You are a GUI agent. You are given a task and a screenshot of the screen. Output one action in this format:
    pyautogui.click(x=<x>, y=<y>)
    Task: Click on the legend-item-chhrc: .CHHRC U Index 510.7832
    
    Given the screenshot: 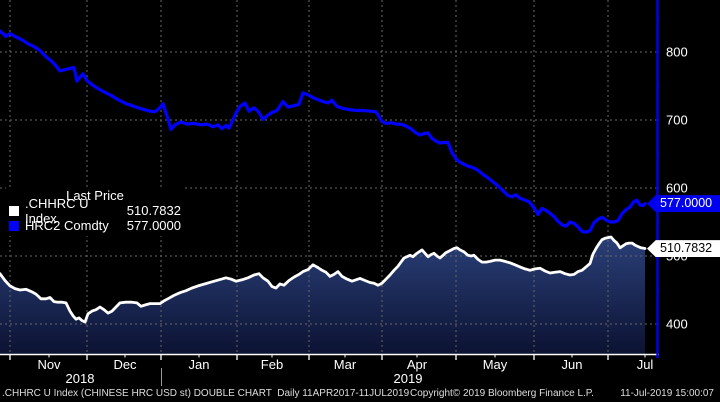 What is the action you would take?
    pyautogui.click(x=95, y=211)
    